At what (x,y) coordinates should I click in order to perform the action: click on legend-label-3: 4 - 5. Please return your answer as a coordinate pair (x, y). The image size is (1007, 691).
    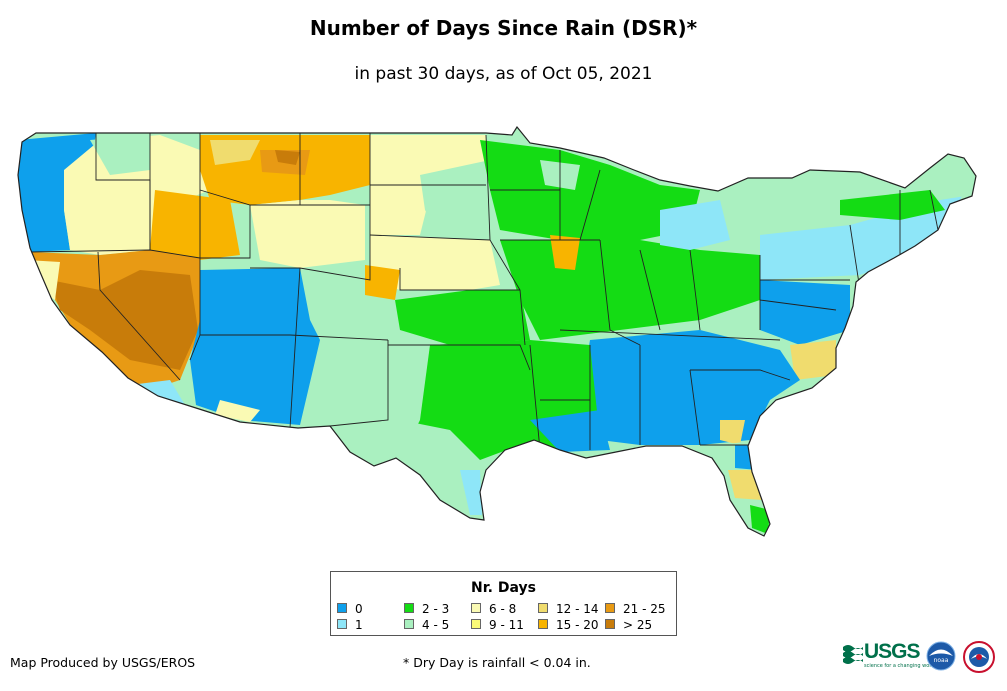
    Looking at the image, I should click on (436, 625).